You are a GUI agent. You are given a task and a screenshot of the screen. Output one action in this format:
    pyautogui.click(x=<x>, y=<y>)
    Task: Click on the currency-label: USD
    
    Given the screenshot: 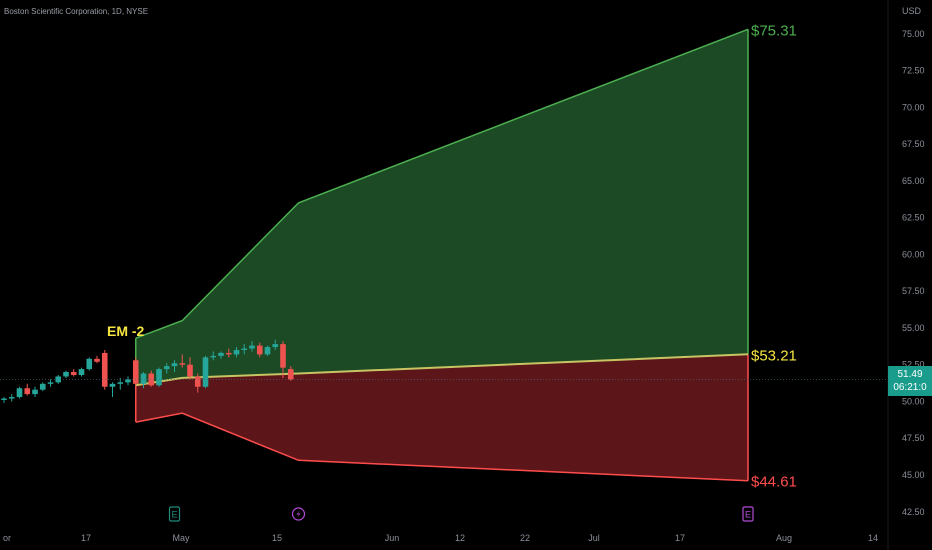 What is the action you would take?
    pyautogui.click(x=912, y=11)
    